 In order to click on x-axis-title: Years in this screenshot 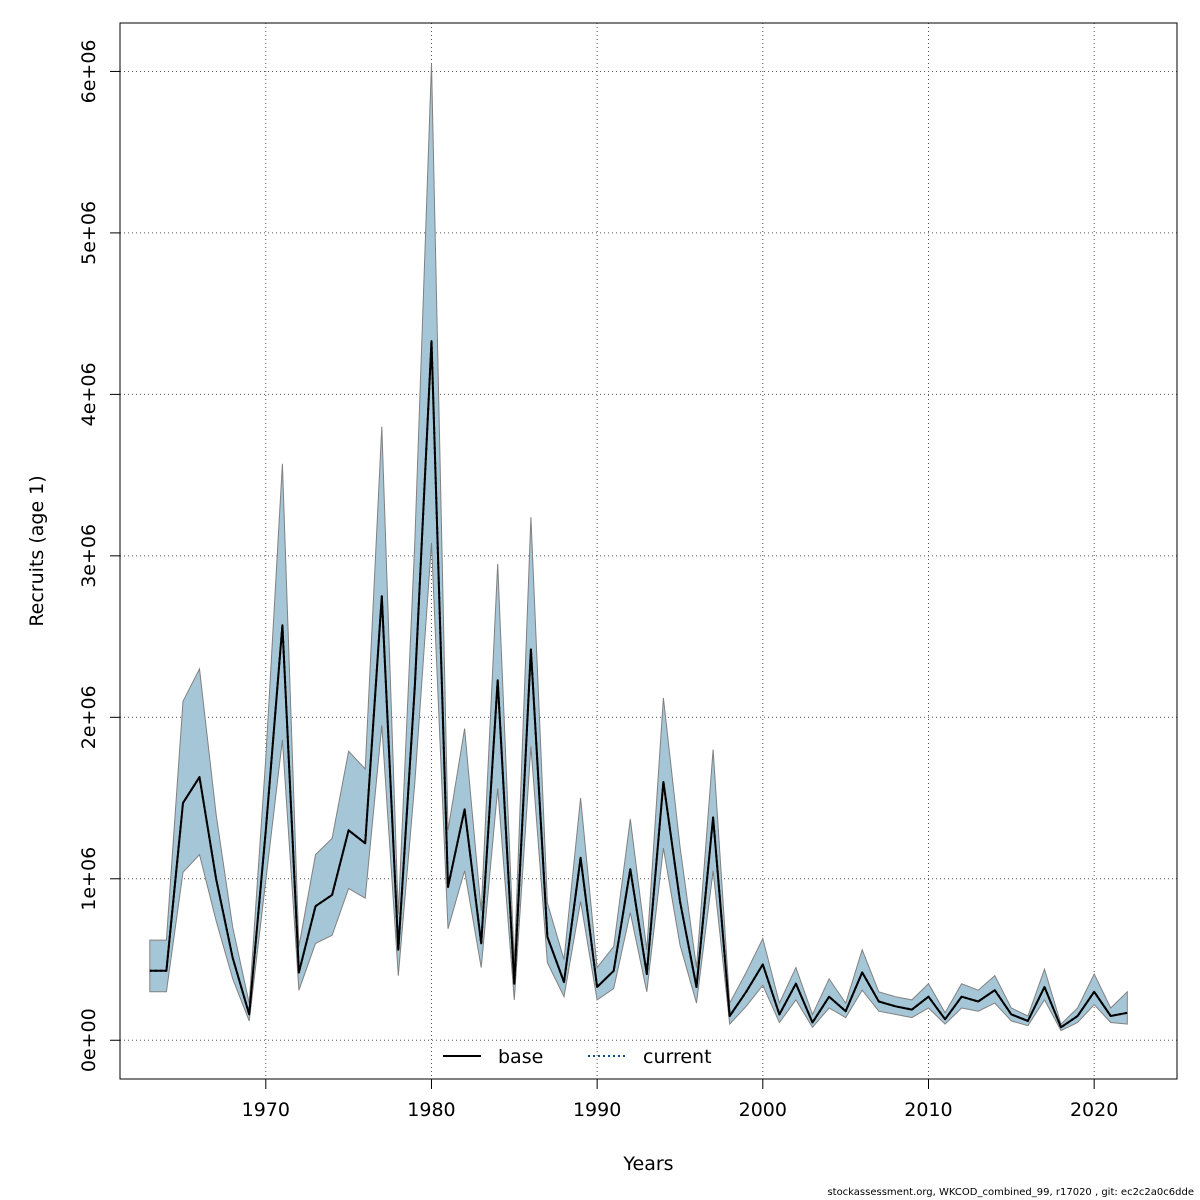, I will do `click(647, 1164)`.